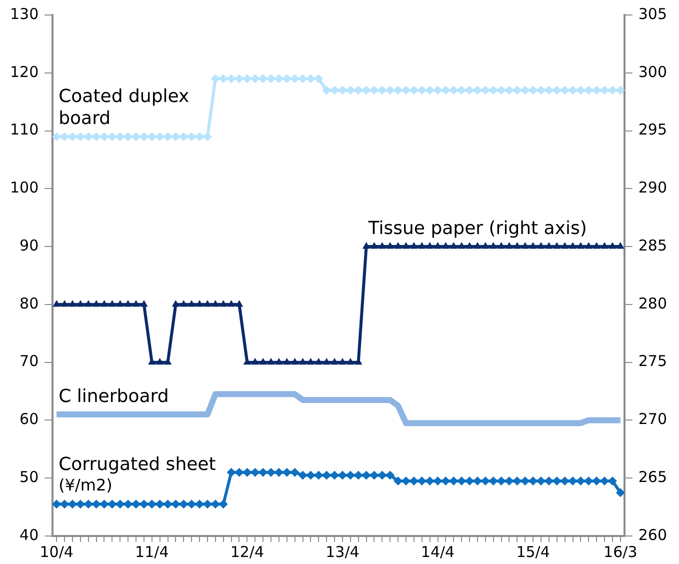 The width and height of the screenshot is (679, 564). I want to click on y-tick-label: 60, so click(29, 419).